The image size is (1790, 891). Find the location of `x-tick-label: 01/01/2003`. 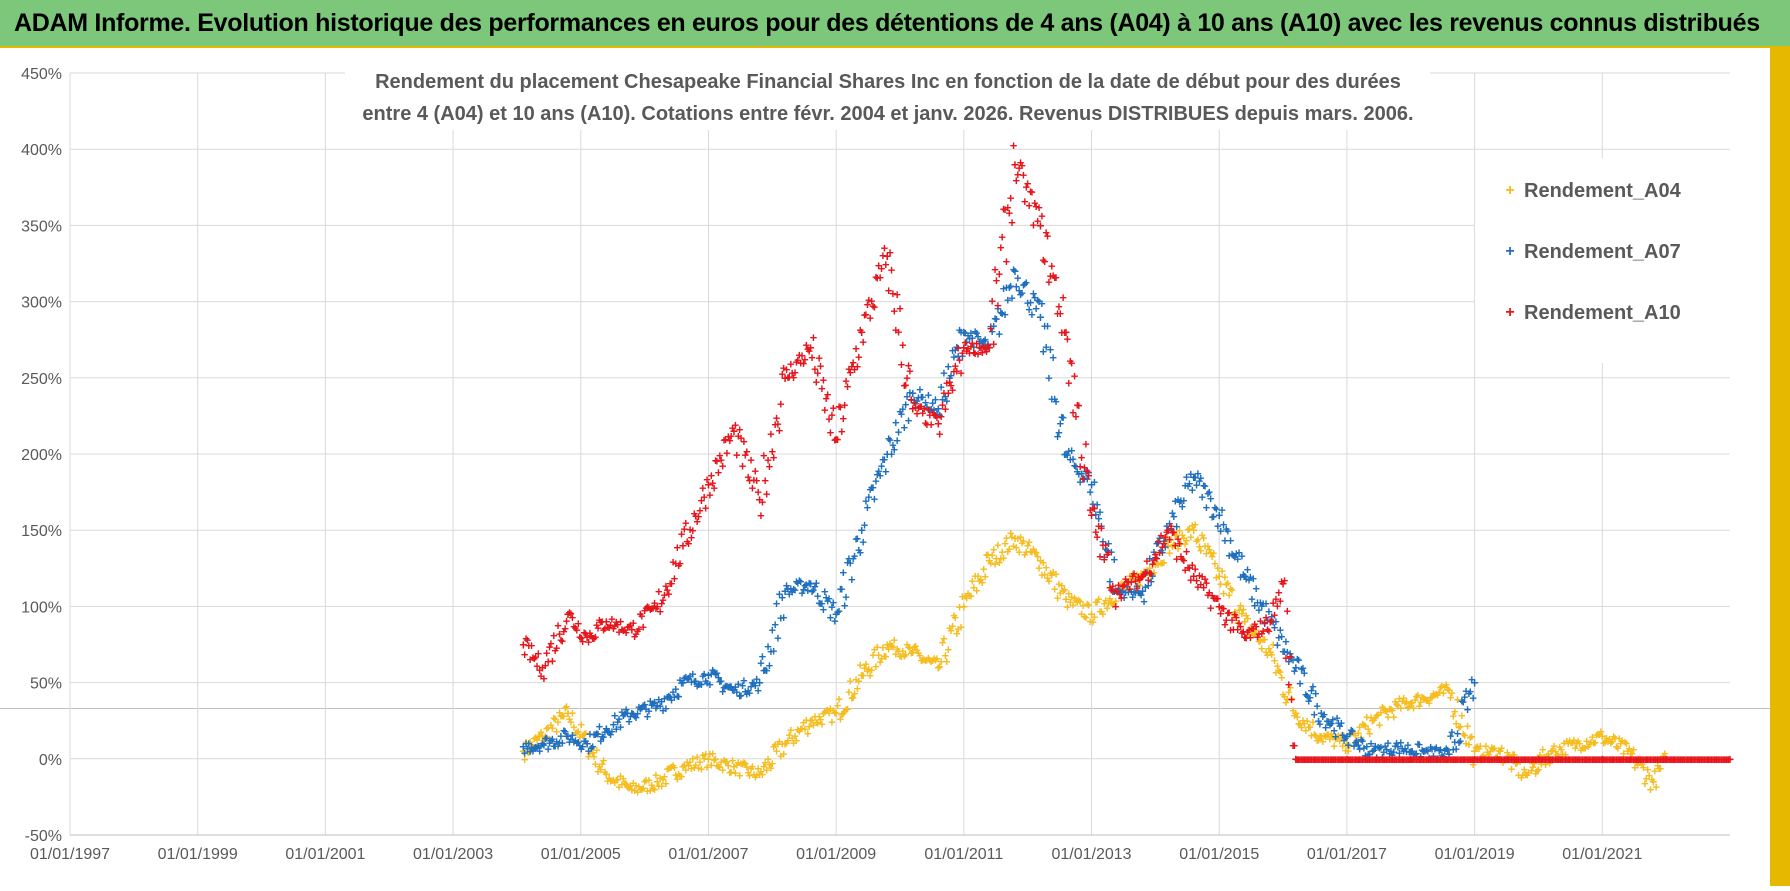

x-tick-label: 01/01/2003 is located at coordinates (453, 854).